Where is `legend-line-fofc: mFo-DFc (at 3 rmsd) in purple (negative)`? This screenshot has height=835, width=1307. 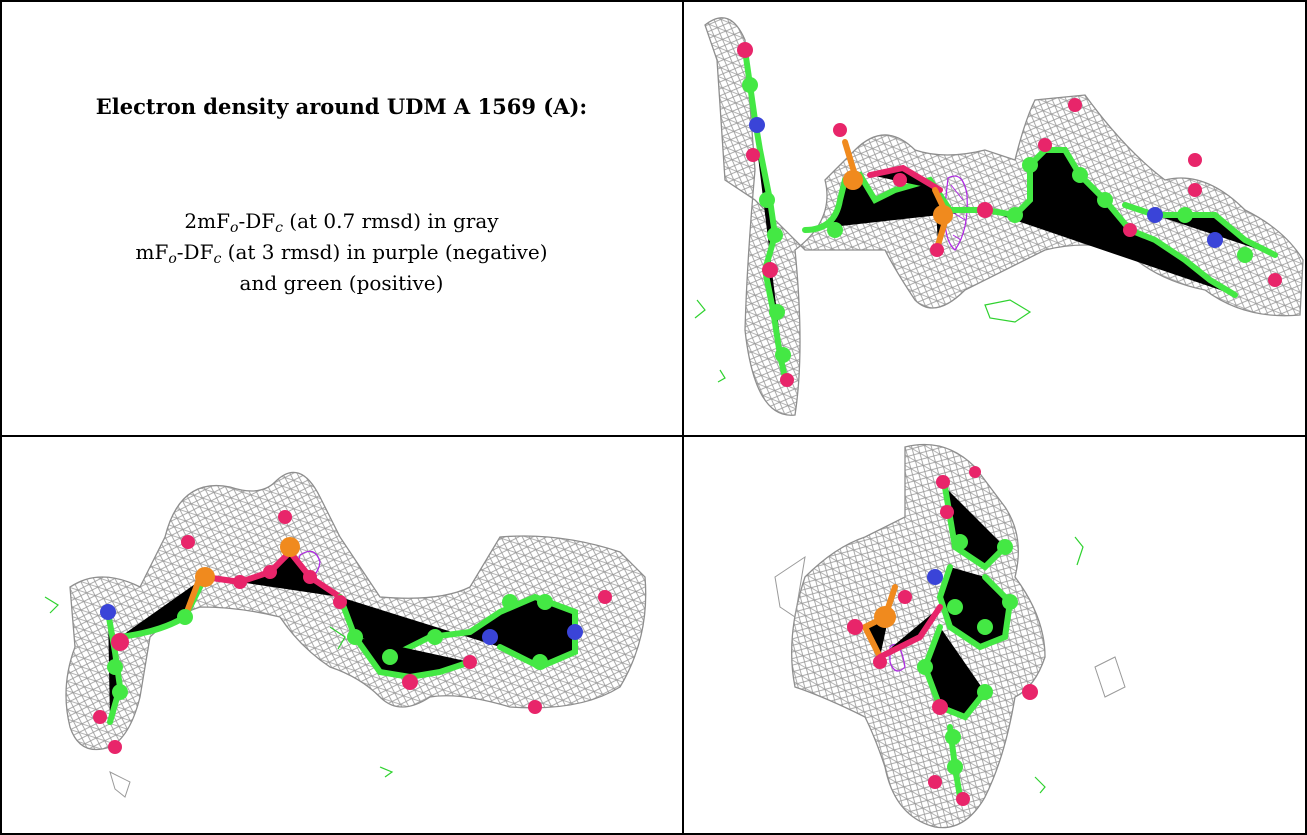 legend-line-fofc: mFo-DFc (at 3 rmsd) in purple (negative) is located at coordinates (341, 253).